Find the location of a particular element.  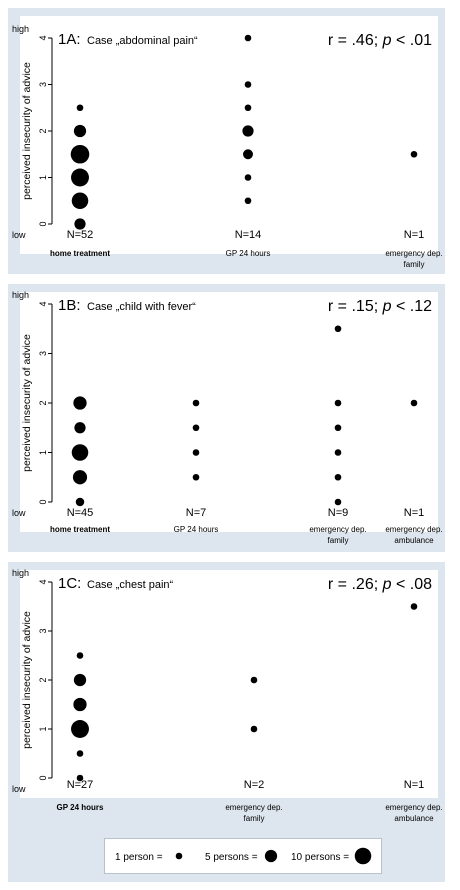

n-label: N=52 is located at coordinates (80, 235).